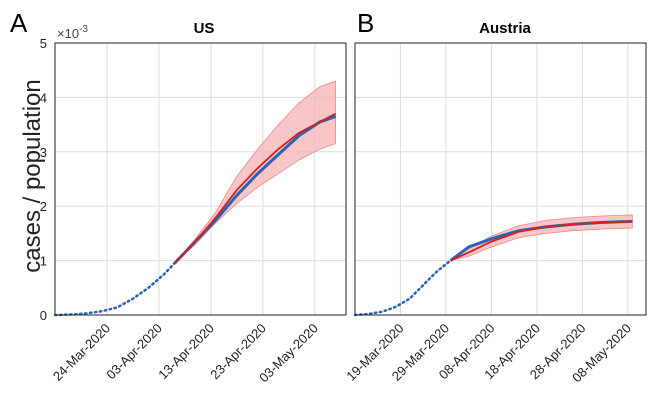 The width and height of the screenshot is (659, 407). I want to click on panel-letter-a: A, so click(19, 23).